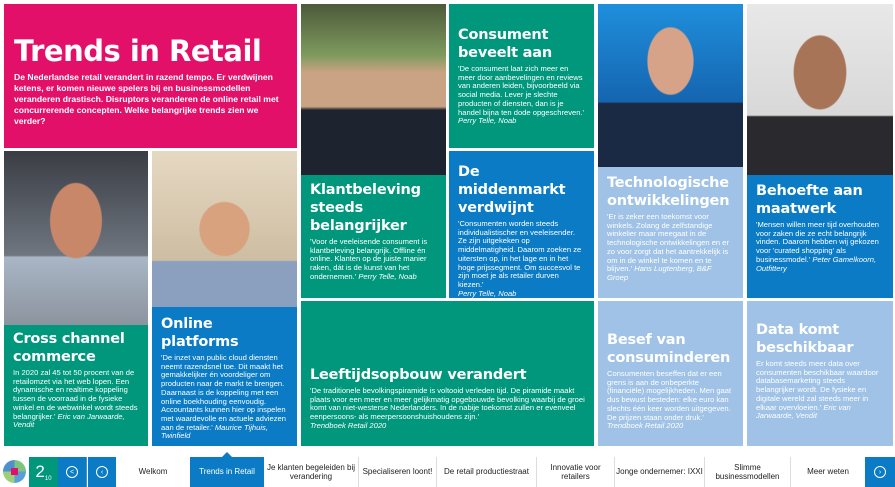 Image resolution: width=895 pixels, height=487 pixels. What do you see at coordinates (668, 192) in the screenshot?
I see `tile-title: Technologische ontwikkelingen` at bounding box center [668, 192].